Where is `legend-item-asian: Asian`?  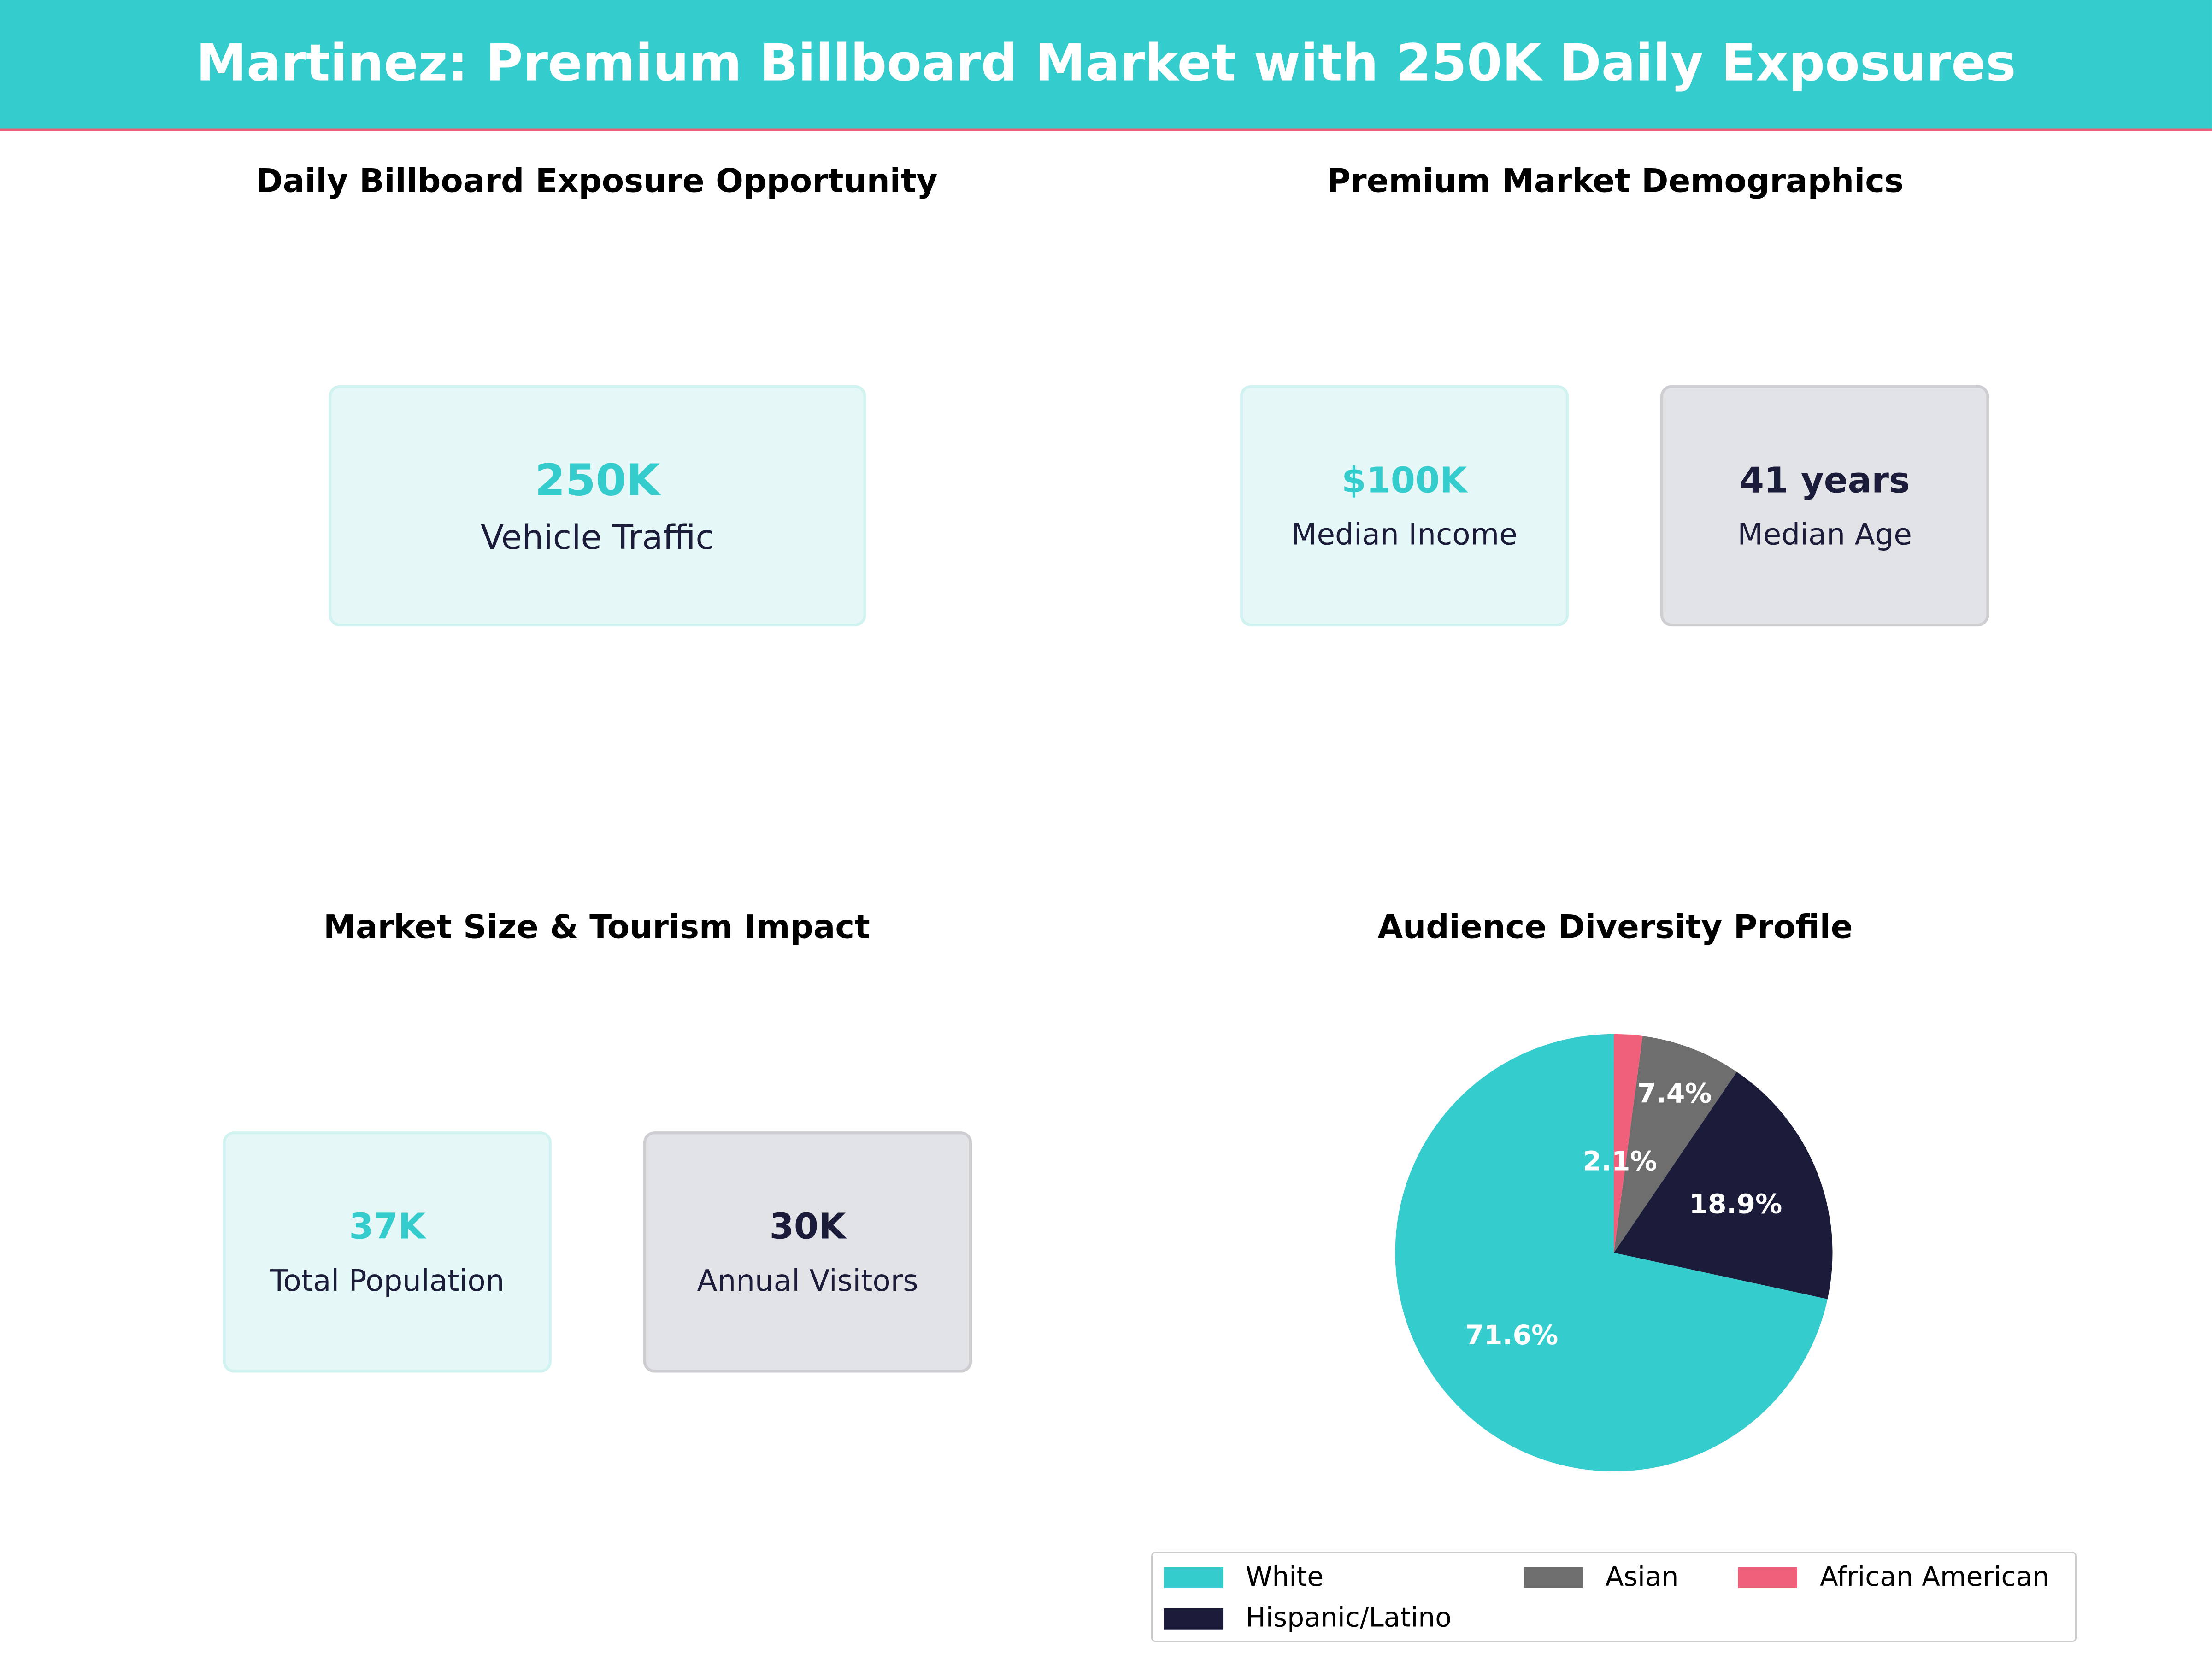 legend-item-asian: Asian is located at coordinates (1601, 1577).